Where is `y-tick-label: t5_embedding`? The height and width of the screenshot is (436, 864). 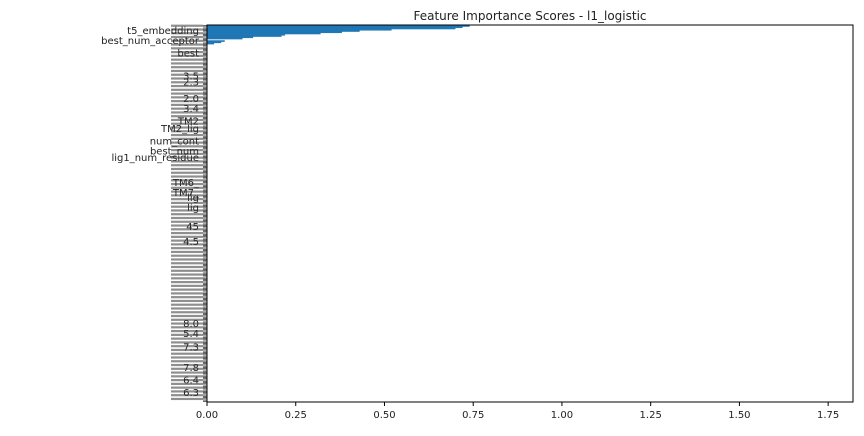 y-tick-label: t5_embedding is located at coordinates (163, 31).